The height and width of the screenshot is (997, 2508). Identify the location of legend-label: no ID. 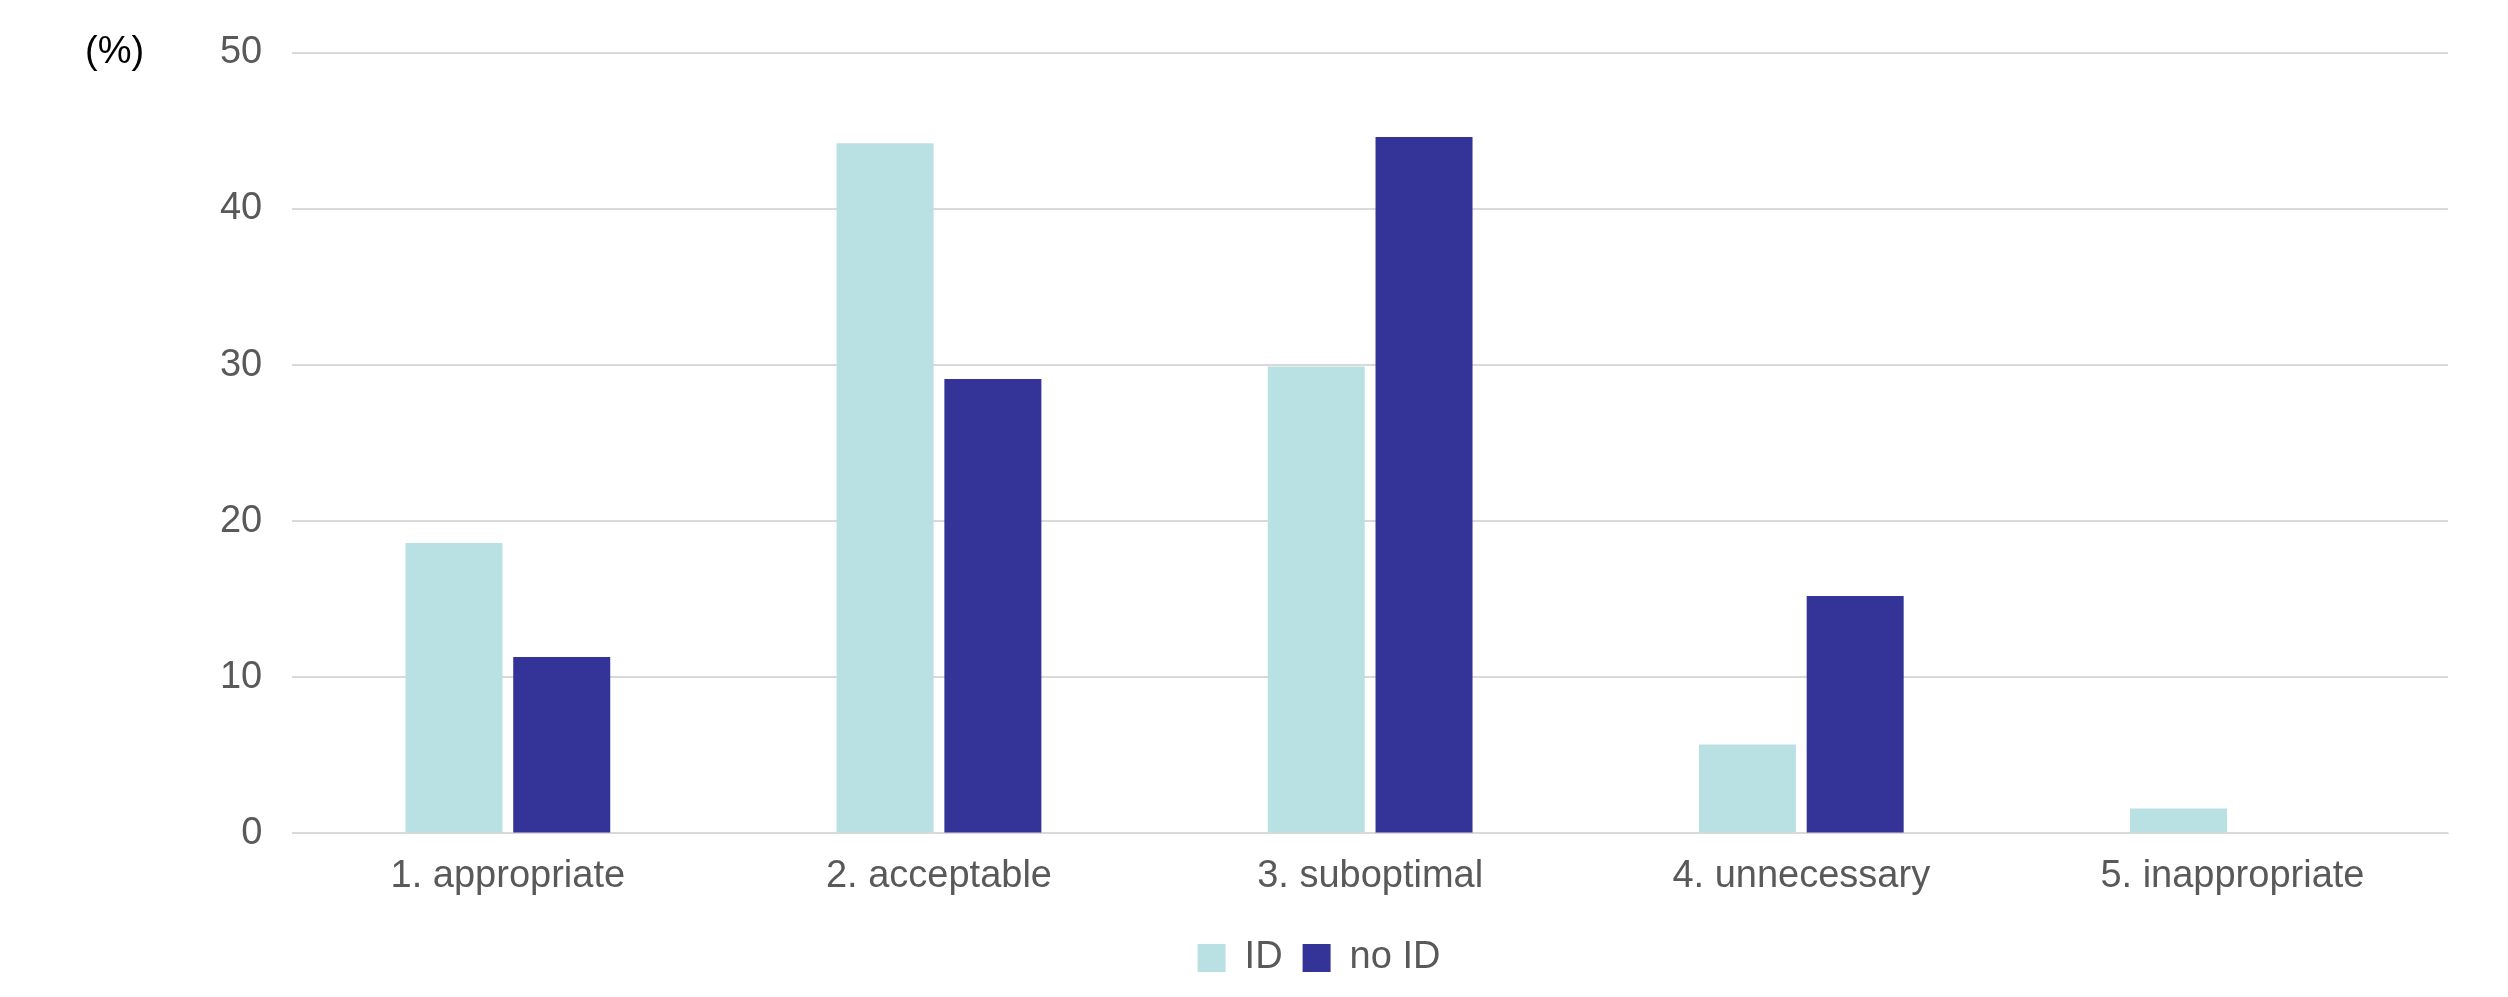
(1395, 955).